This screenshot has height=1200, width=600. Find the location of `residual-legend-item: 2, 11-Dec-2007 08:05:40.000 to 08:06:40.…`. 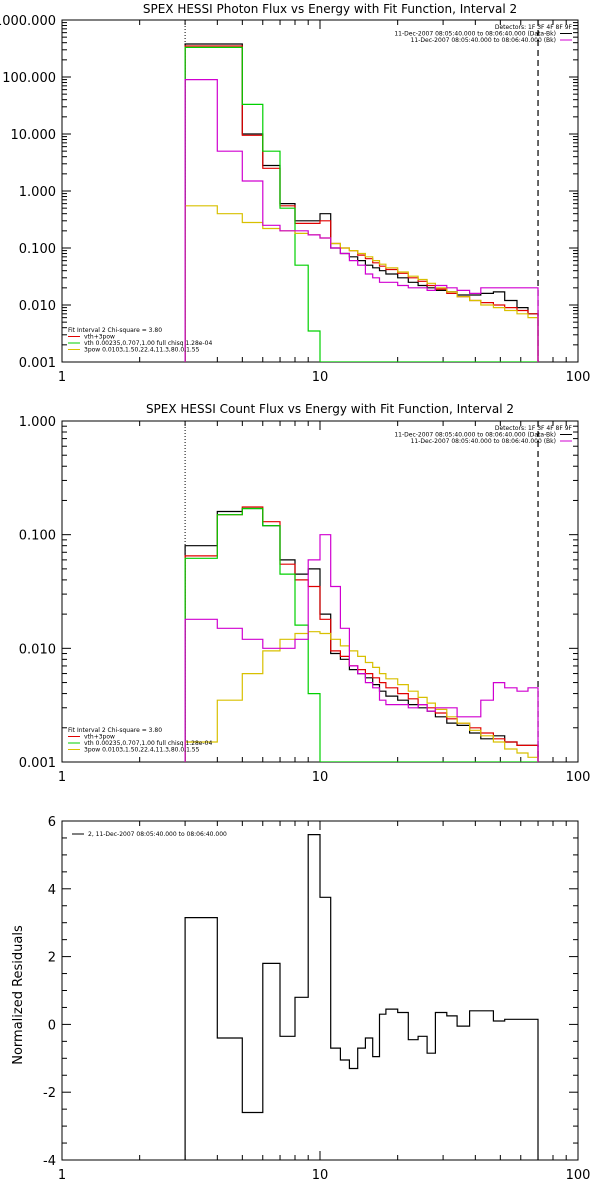

residual-legend-item: 2, 11-Dec-2007 08:05:40.000 to 08:06:40.… is located at coordinates (157, 834).